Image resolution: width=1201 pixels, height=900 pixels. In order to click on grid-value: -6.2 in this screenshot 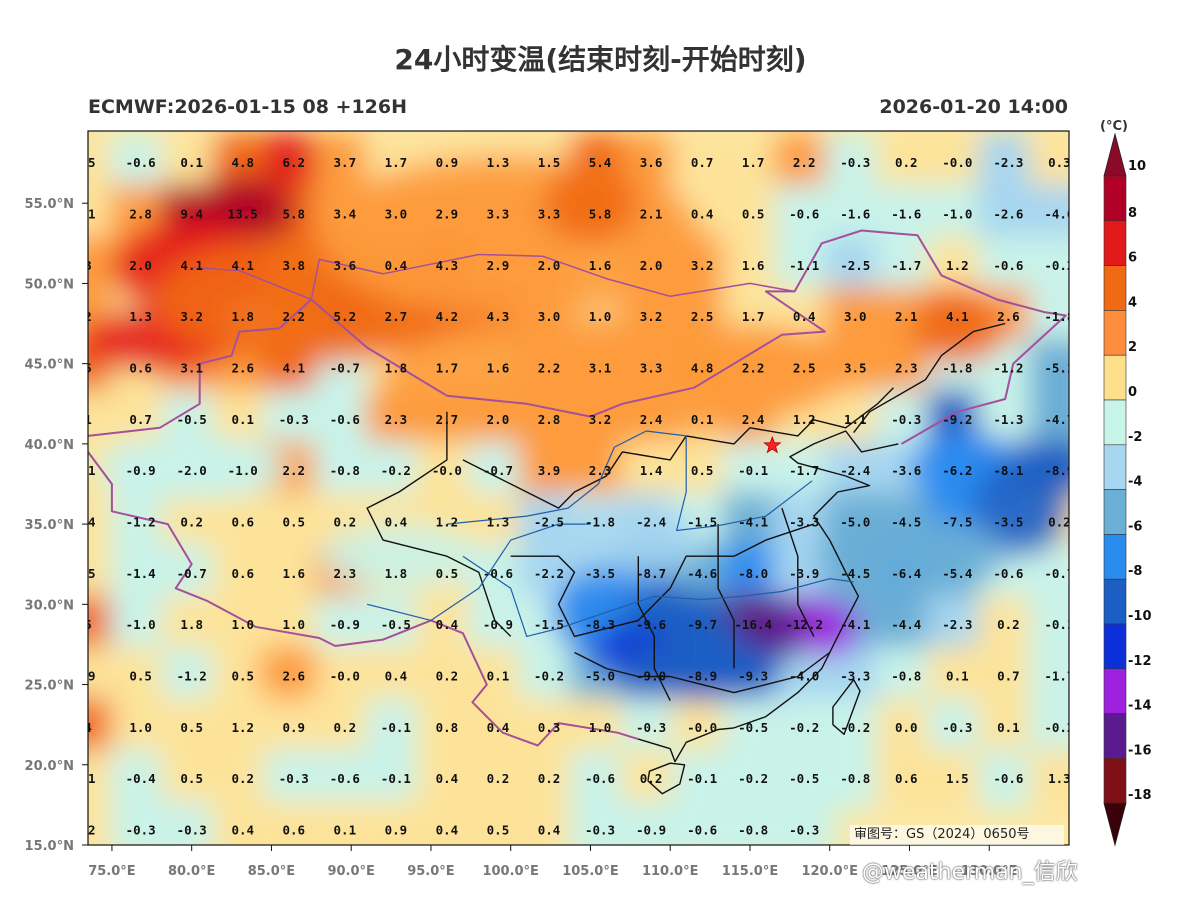, I will do `click(957, 470)`.